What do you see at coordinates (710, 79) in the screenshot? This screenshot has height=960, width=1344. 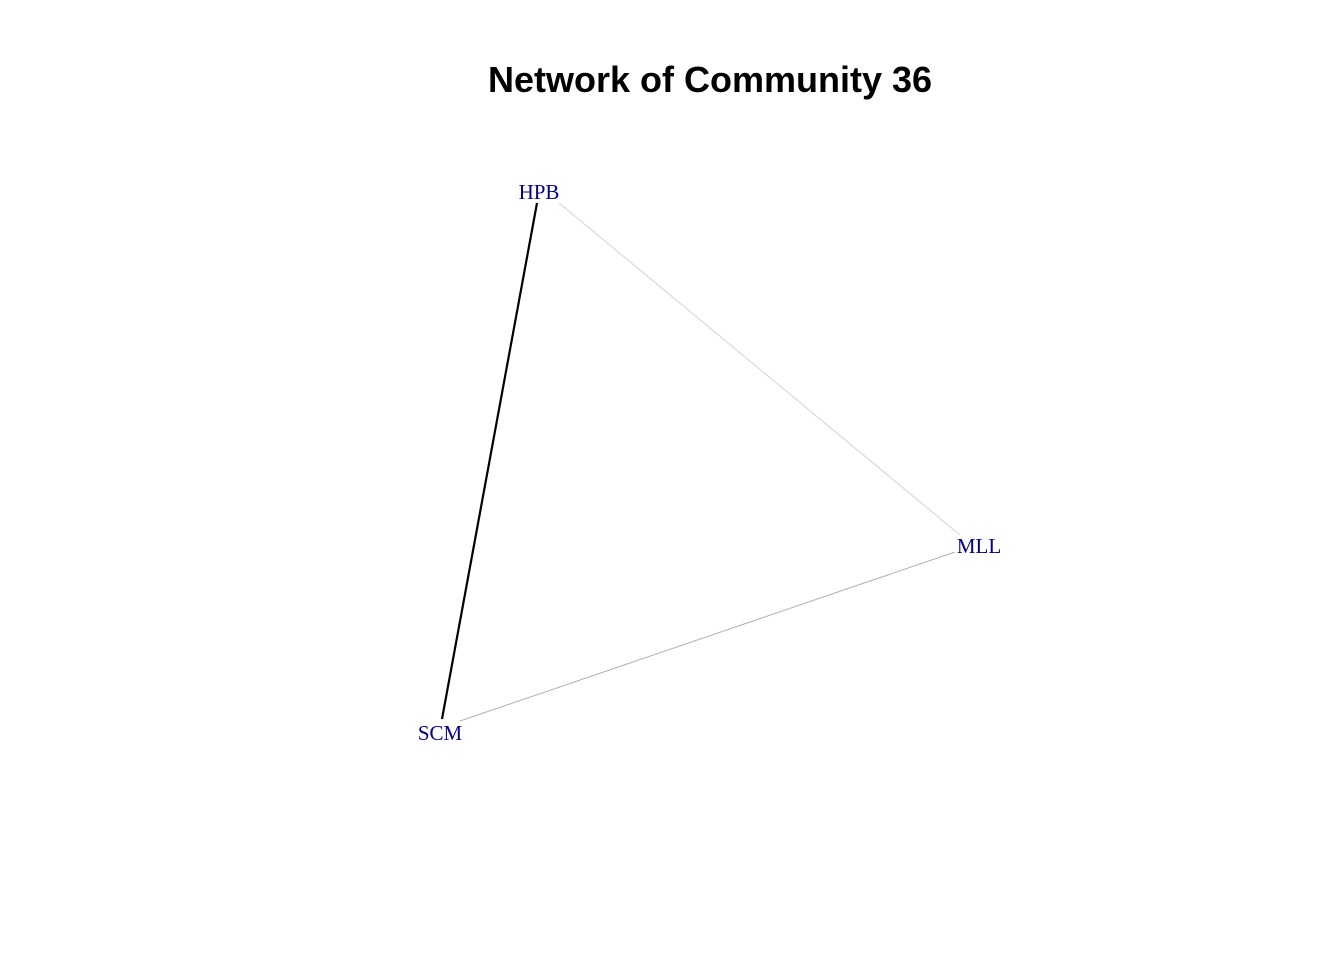 I see `plot-title: Network of Community 36` at bounding box center [710, 79].